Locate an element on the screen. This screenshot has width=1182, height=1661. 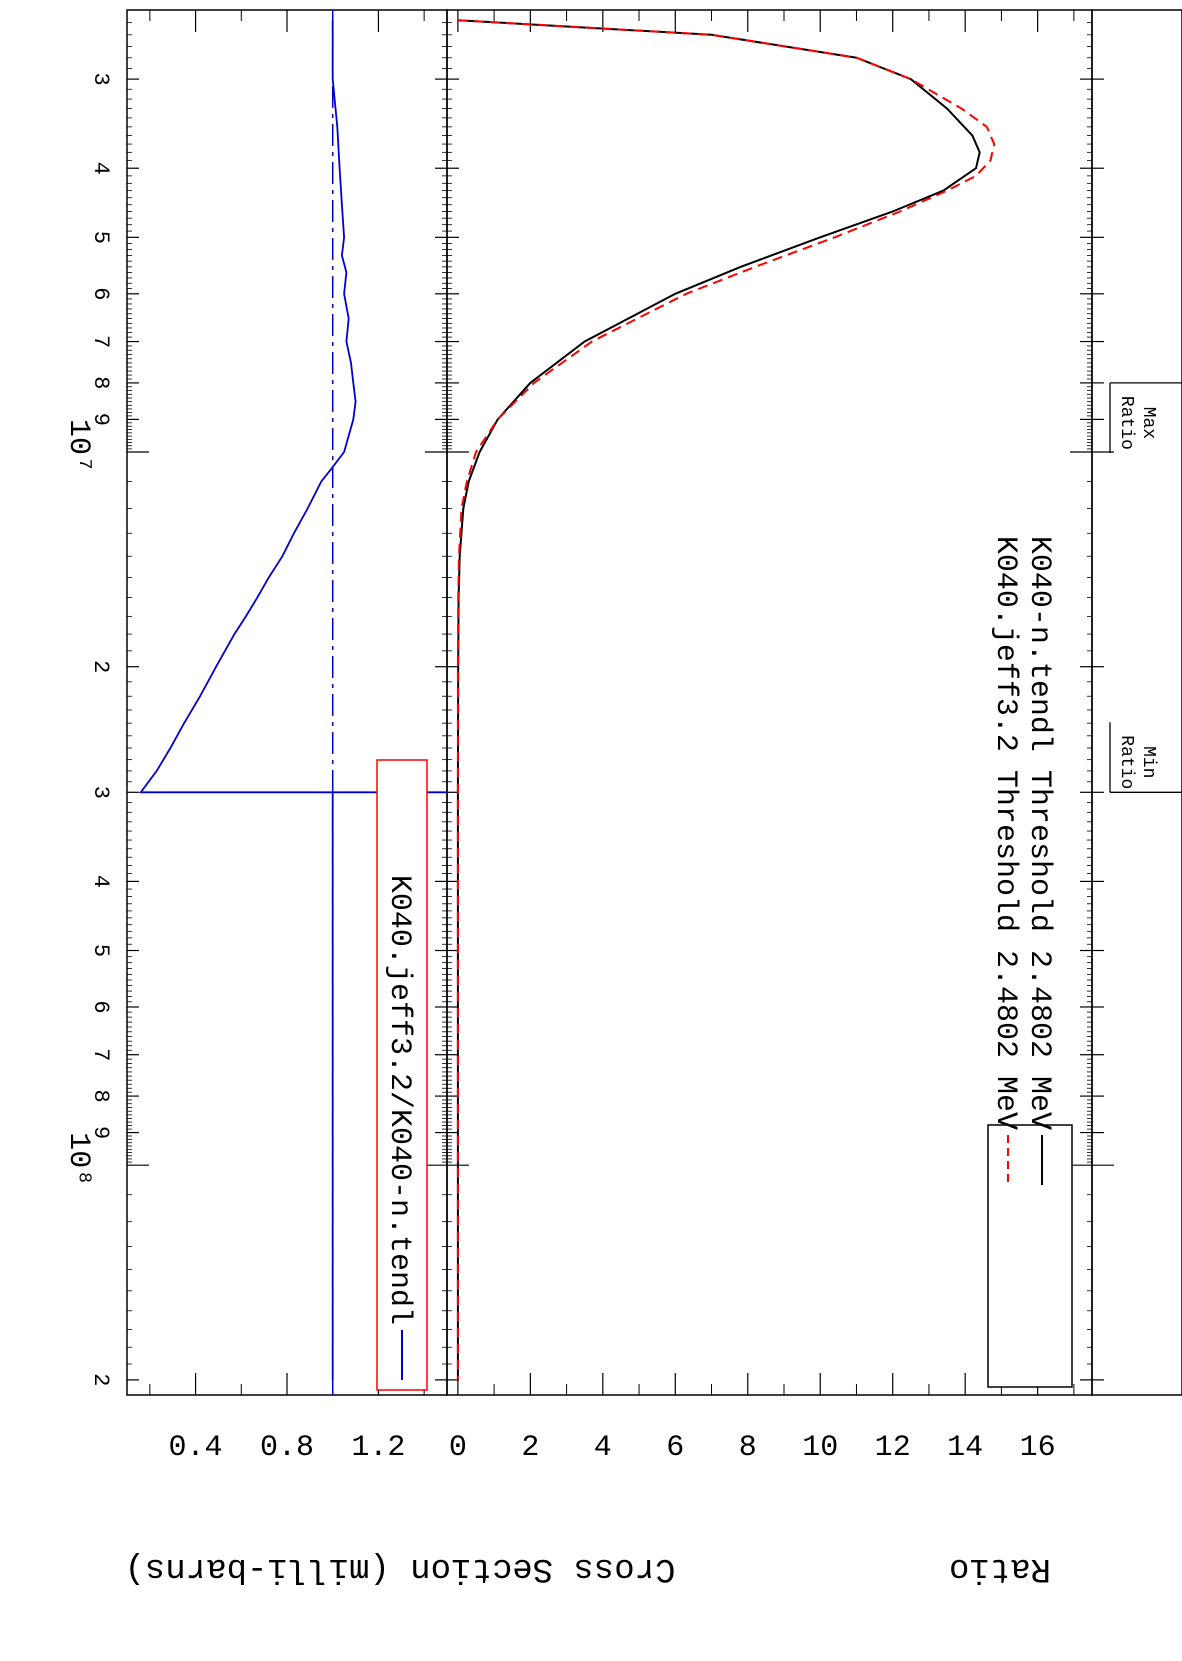
ratio-legend: K040.jeff3.2/K040-n.tendl is located at coordinates (402, 1075).